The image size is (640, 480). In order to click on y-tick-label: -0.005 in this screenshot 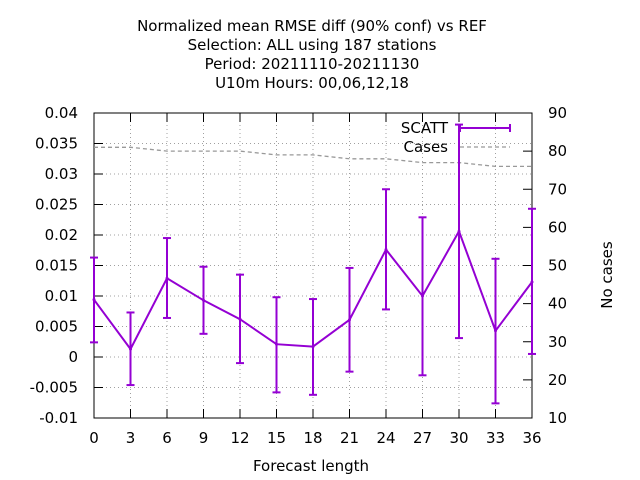, I will do `click(54, 388)`.